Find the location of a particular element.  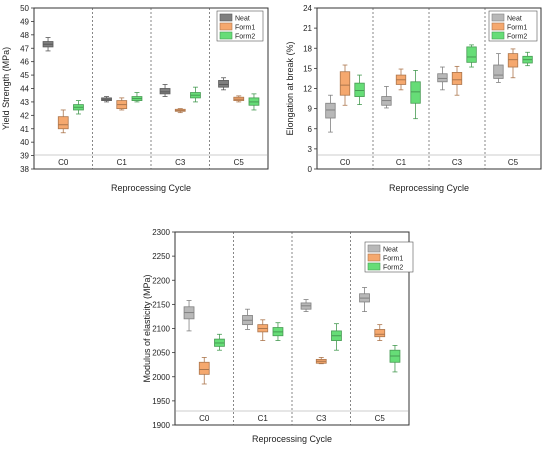

y-axis-label: Yield Strength (MPa) is located at coordinates (6, 88).